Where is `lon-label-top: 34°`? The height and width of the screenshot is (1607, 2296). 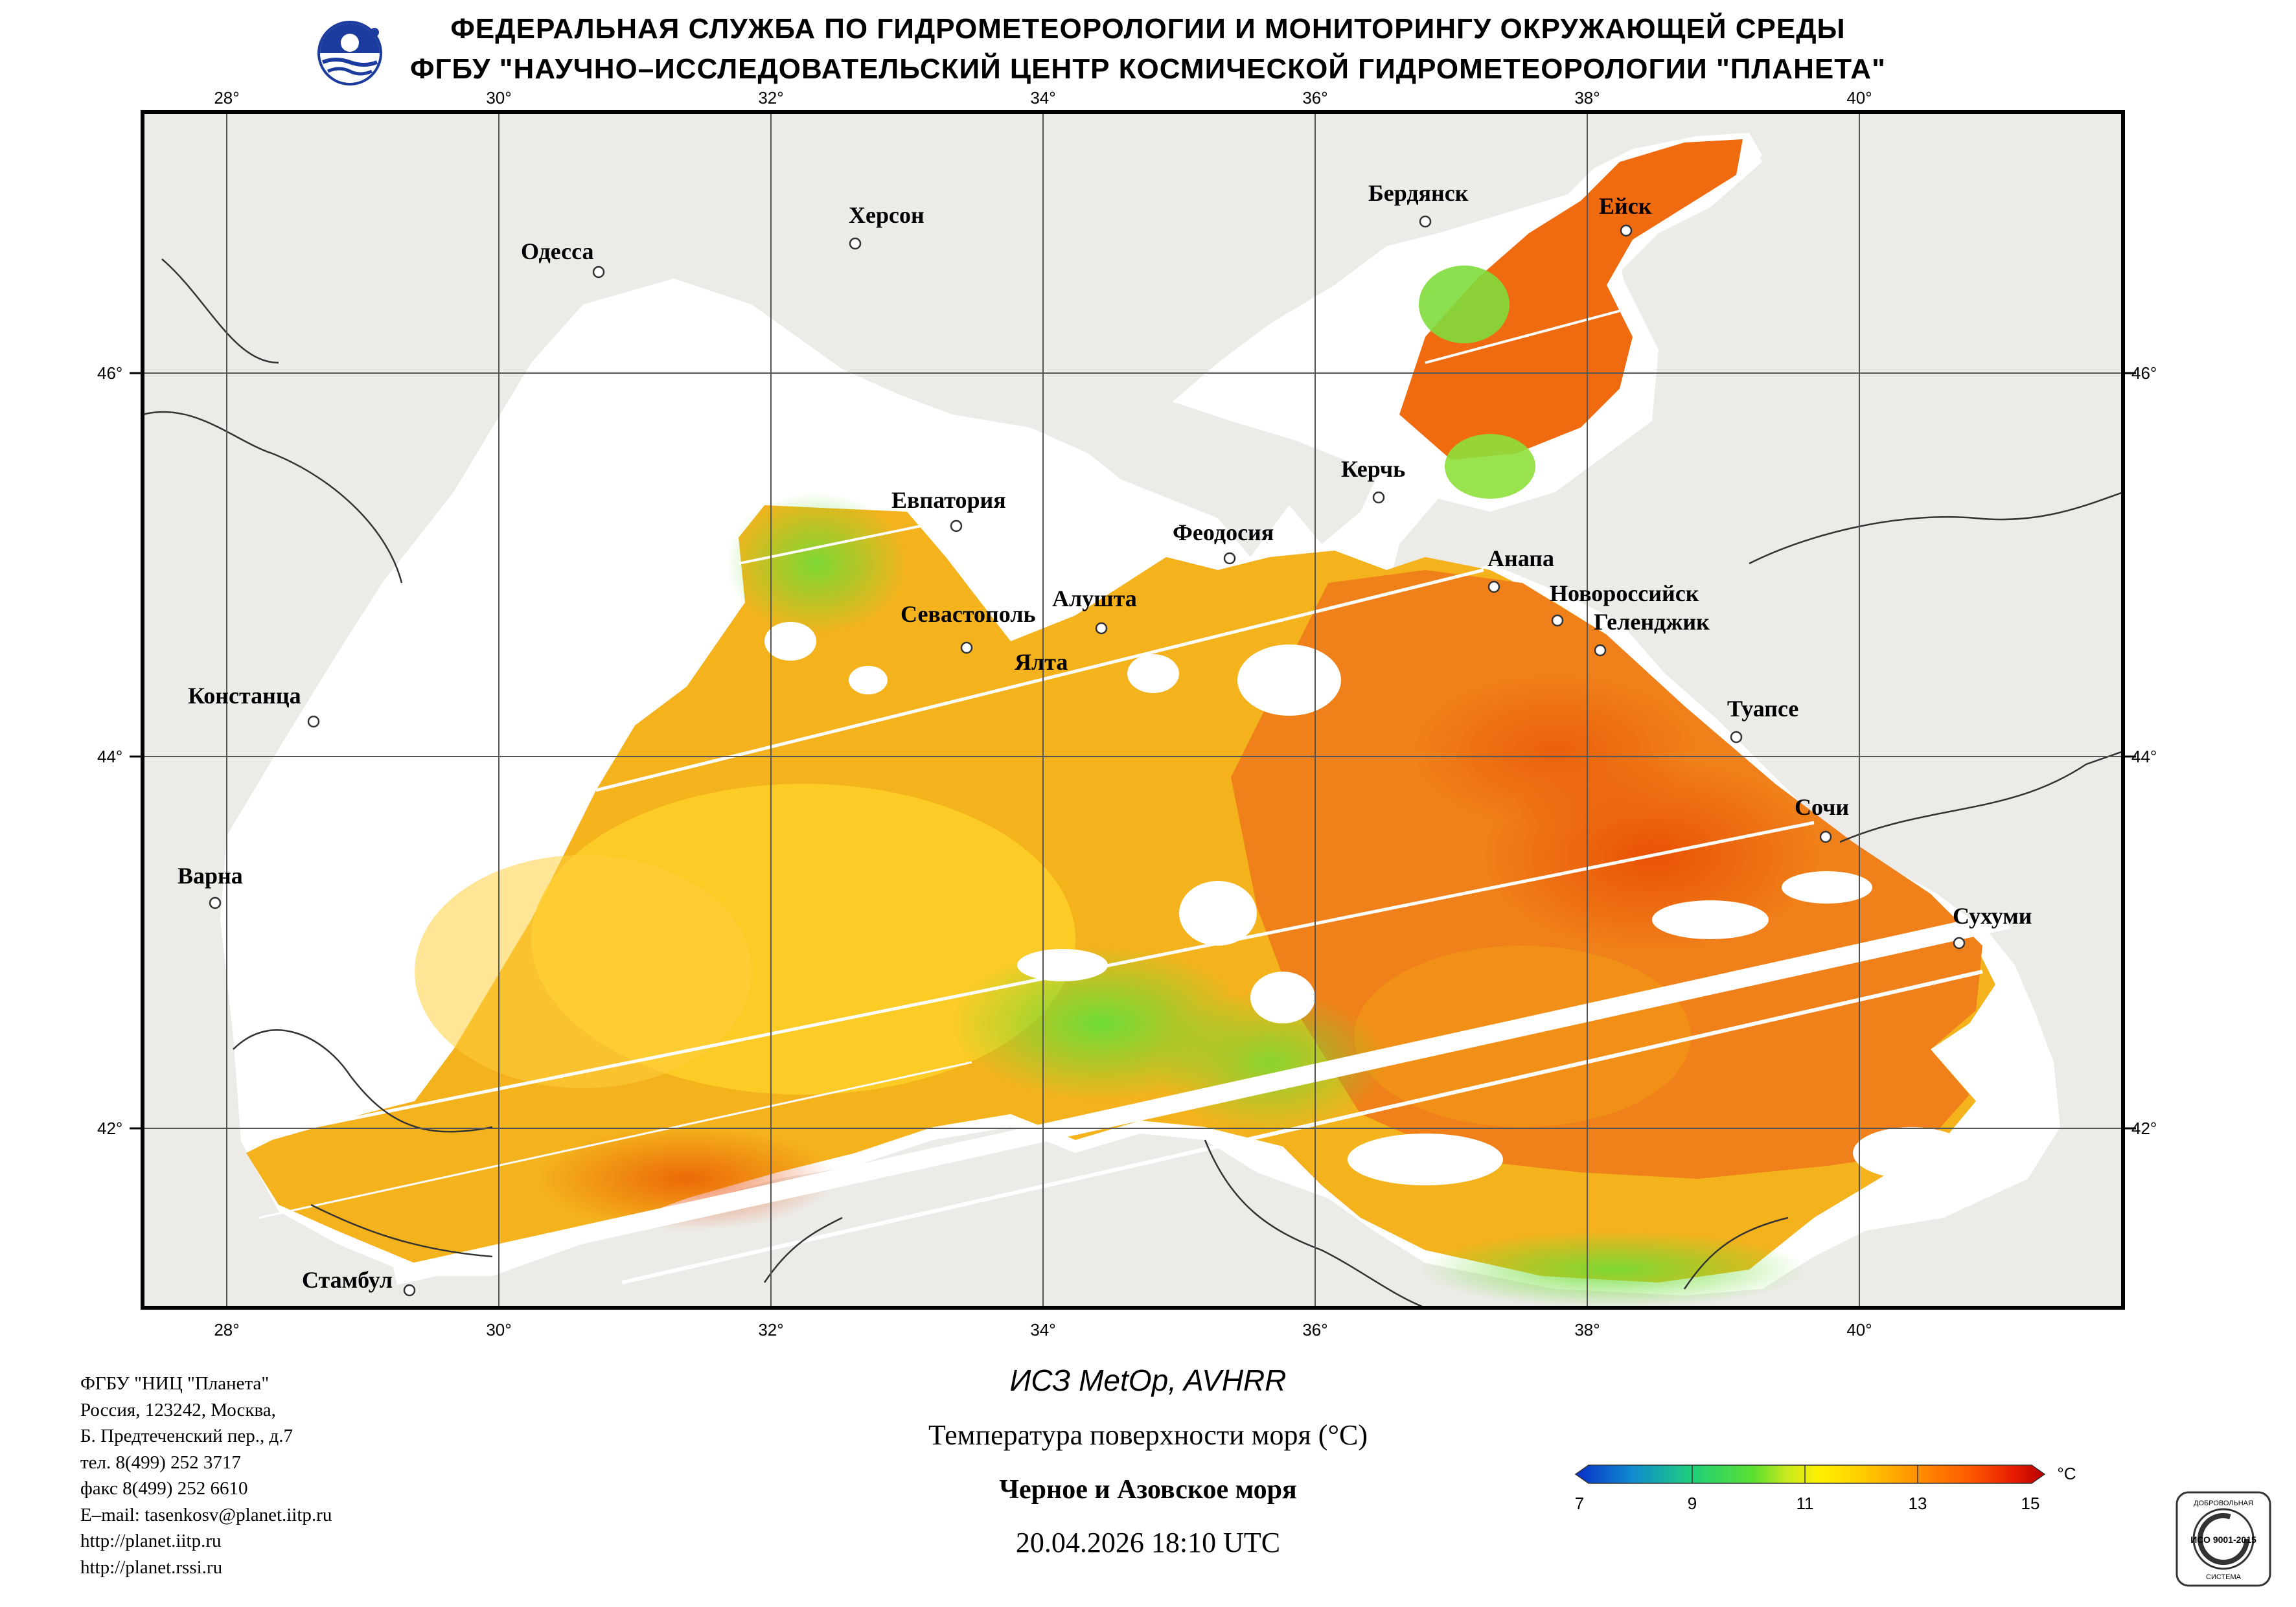 lon-label-top: 34° is located at coordinates (1042, 98).